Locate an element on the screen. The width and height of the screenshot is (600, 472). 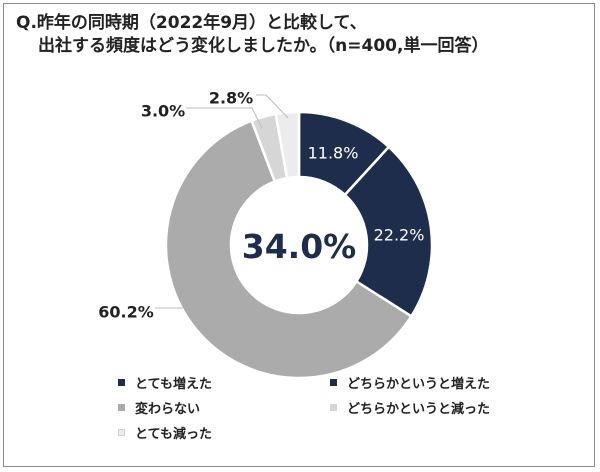
legend-item-3: どちらかというと減った is located at coordinates (444, 407).